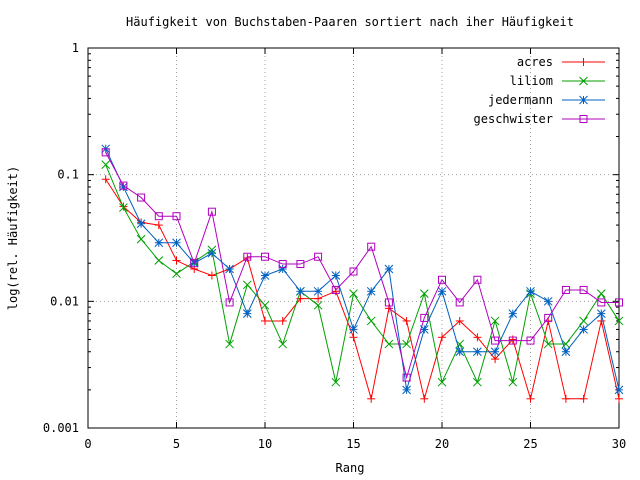  What do you see at coordinates (265, 444) in the screenshot?
I see `x-tick-label: 10` at bounding box center [265, 444].